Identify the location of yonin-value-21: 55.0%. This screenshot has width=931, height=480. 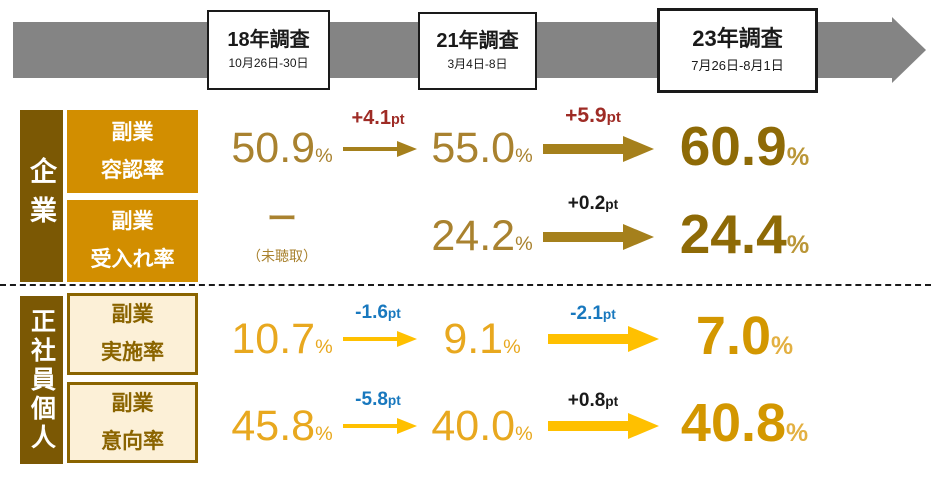
(482, 148).